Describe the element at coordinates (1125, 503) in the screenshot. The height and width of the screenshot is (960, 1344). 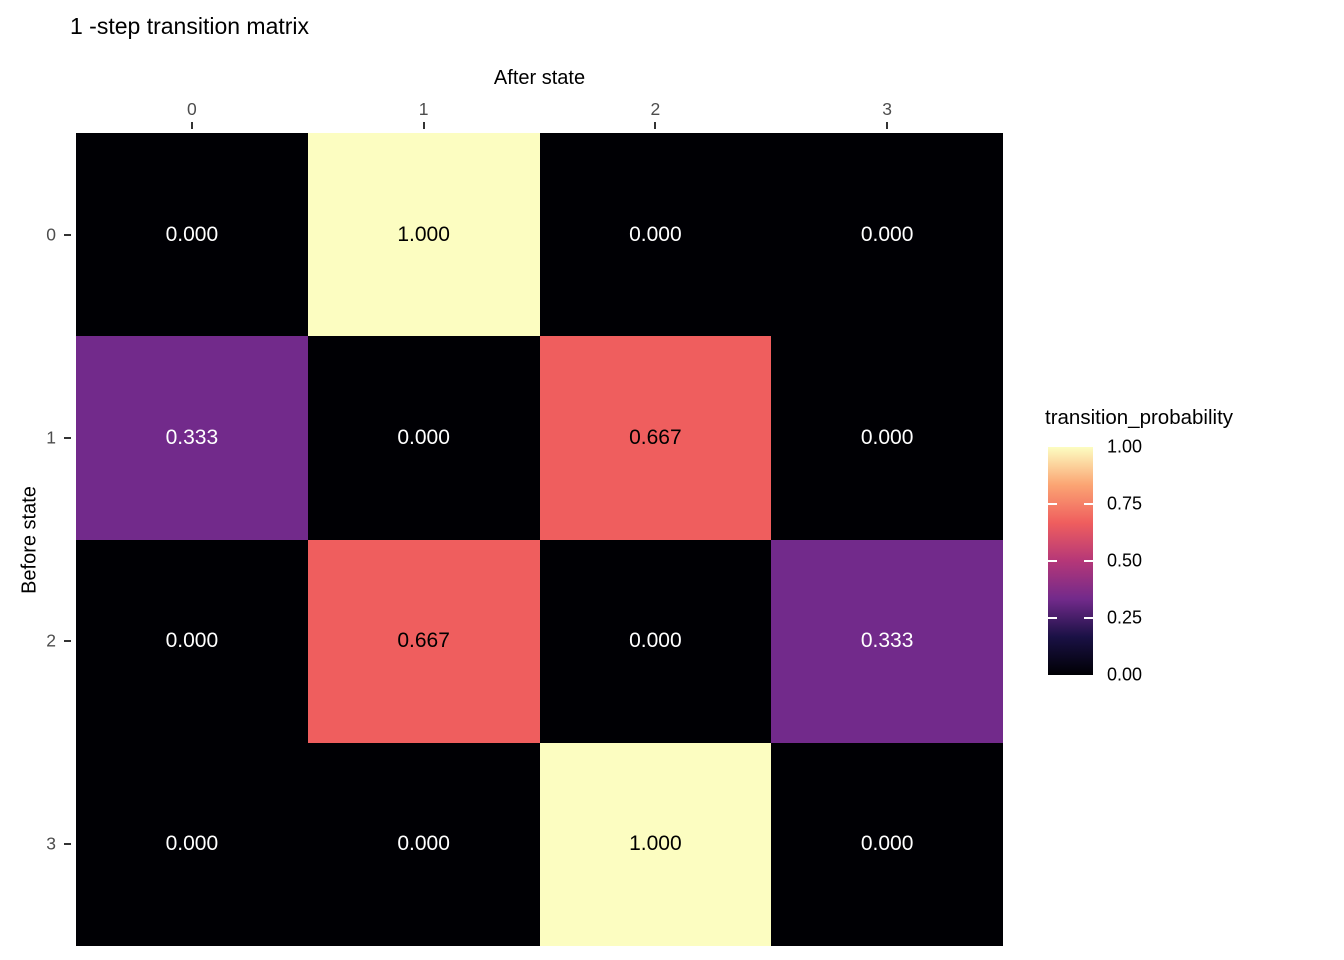
I see `legend-tick-label: 0.75` at that location.